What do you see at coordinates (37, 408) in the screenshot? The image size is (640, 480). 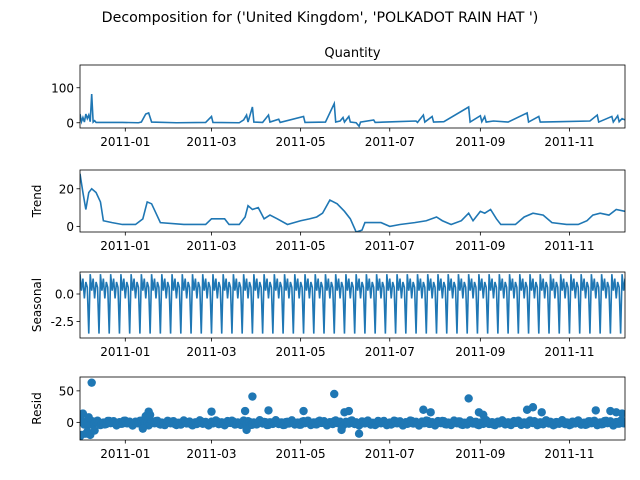 I see `y-axis-label: Resid` at bounding box center [37, 408].